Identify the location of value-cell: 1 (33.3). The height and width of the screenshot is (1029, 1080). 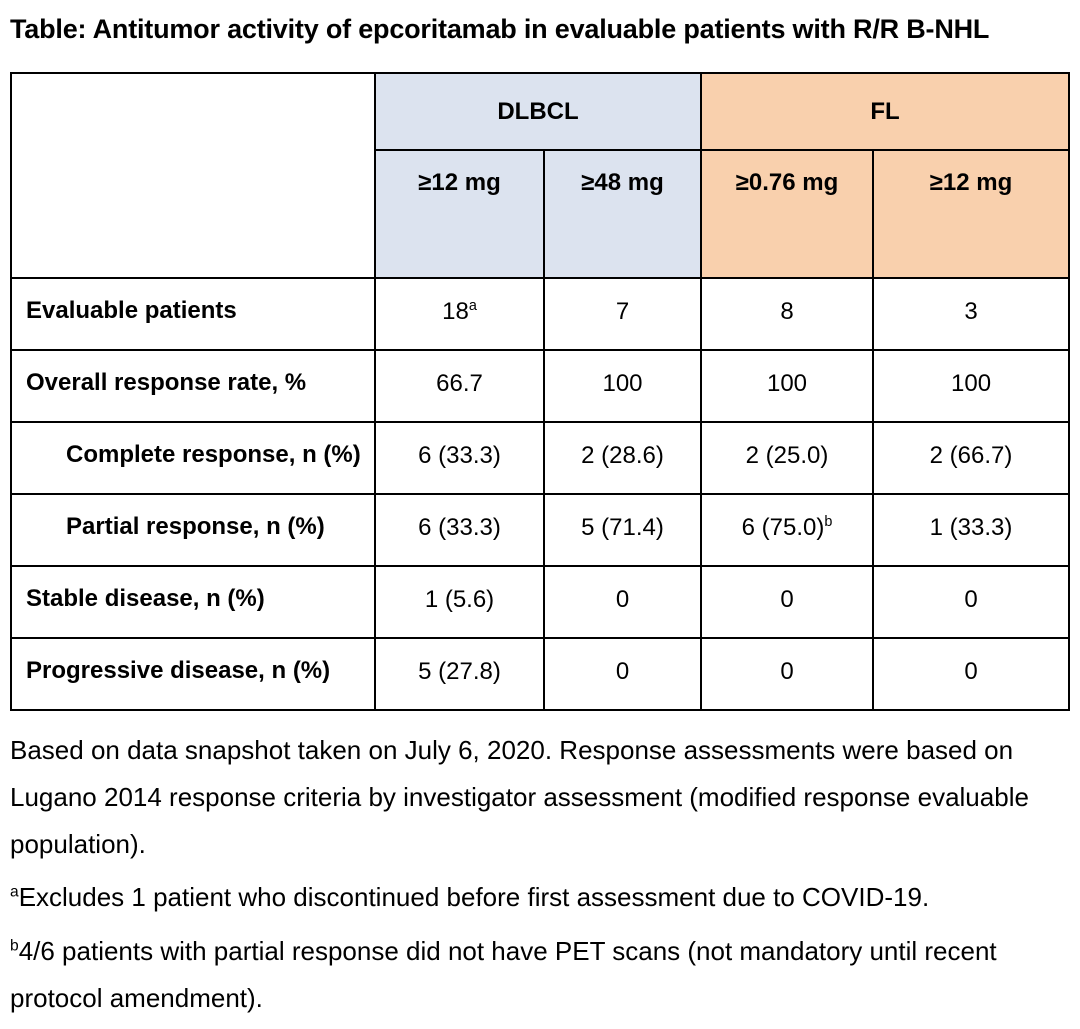
(971, 530).